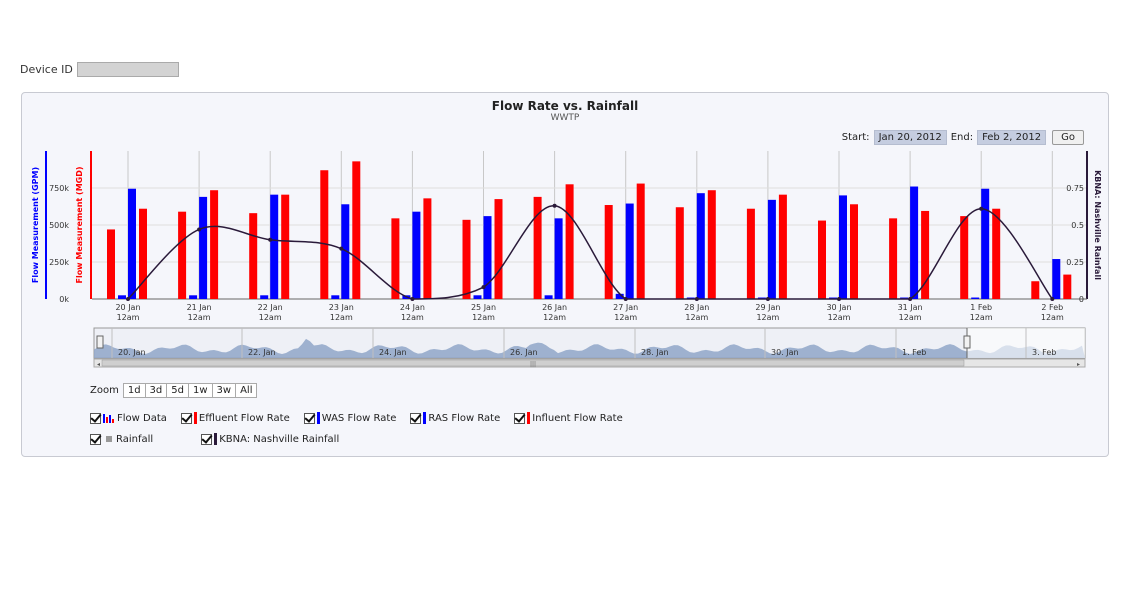  I want to click on y-right-tick-label: 0.25, so click(1075, 262).